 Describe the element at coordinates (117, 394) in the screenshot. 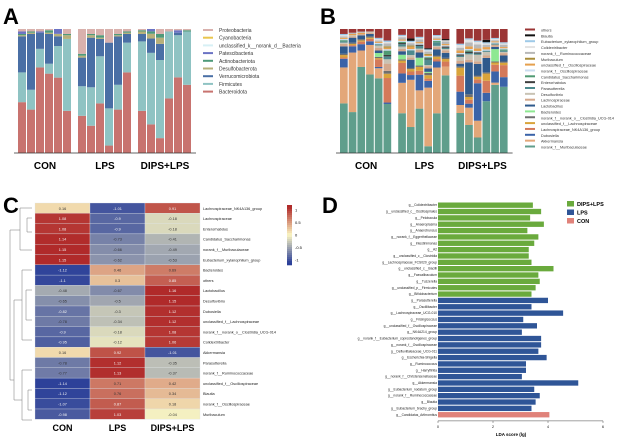

I see `cell-value: 0.76` at that location.